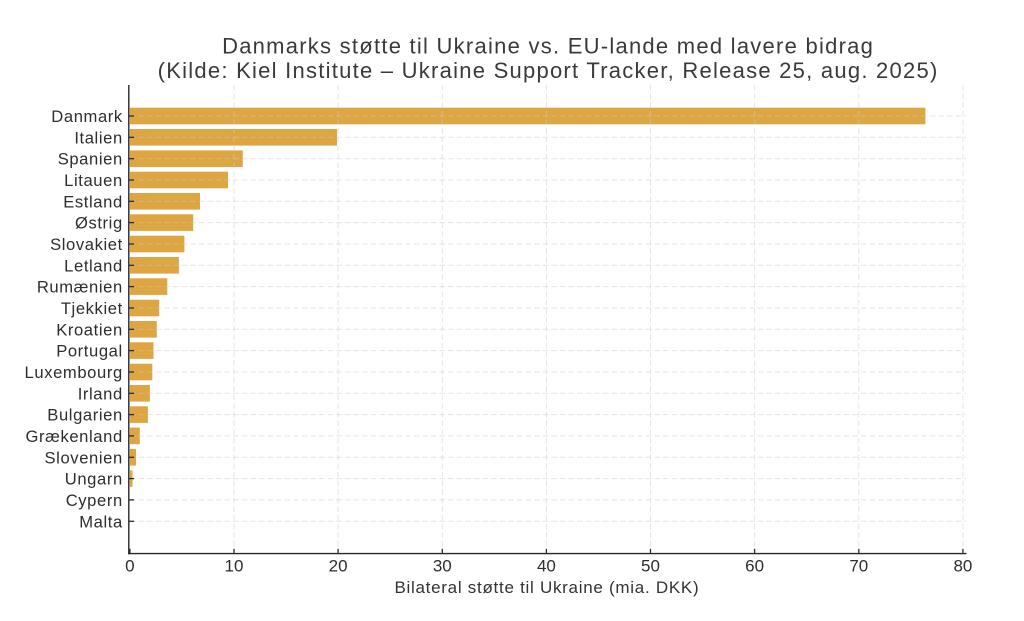 This screenshot has height=621, width=1024. Describe the element at coordinates (94, 500) in the screenshot. I see `svg-text: Cypern` at that location.